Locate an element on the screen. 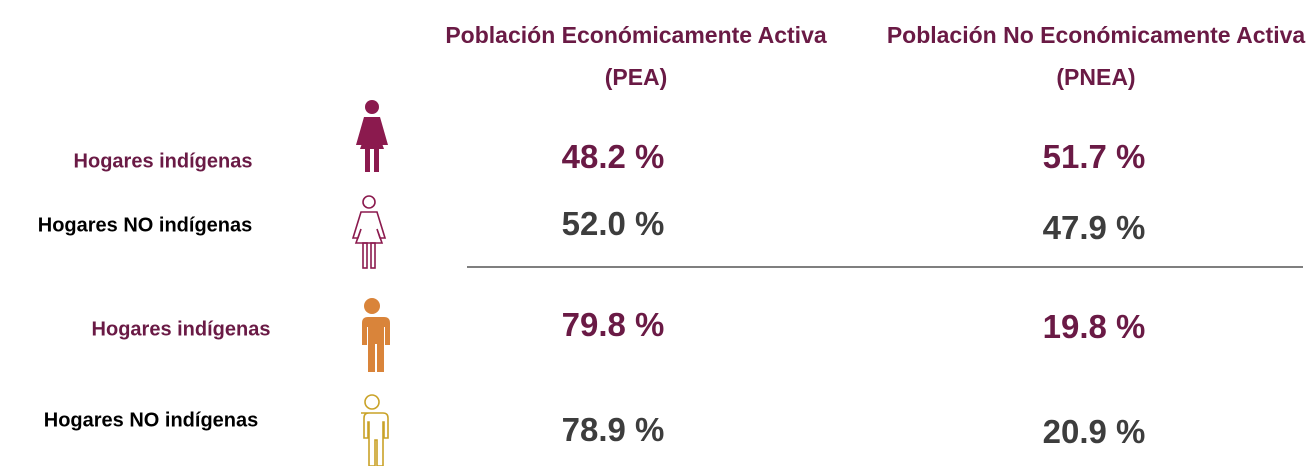 The height and width of the screenshot is (466, 1307). value: 19.8 % is located at coordinates (1094, 326).